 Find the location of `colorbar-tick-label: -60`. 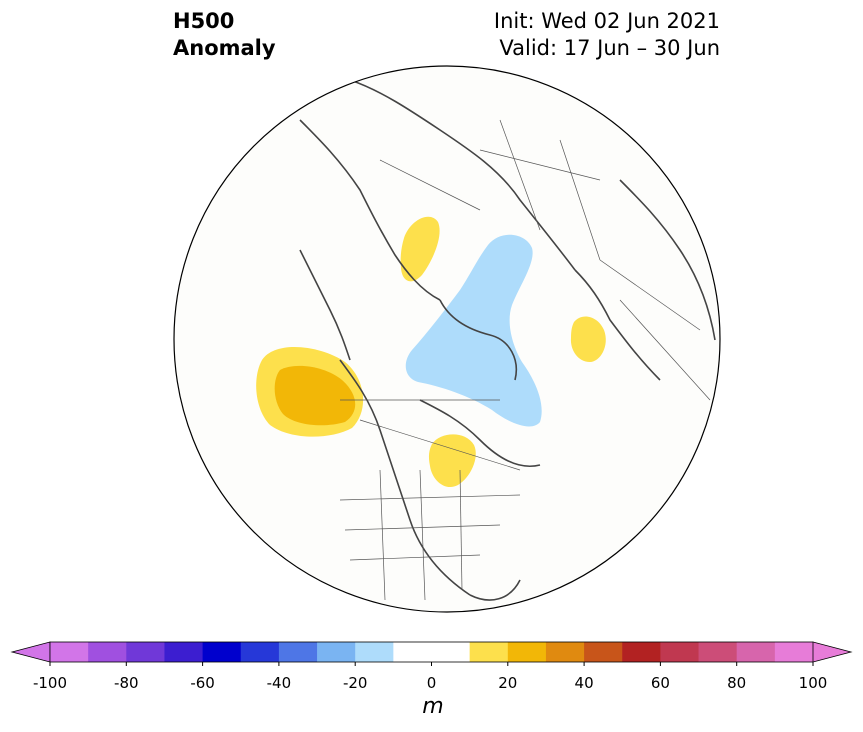

colorbar-tick-label: -60 is located at coordinates (202, 683).